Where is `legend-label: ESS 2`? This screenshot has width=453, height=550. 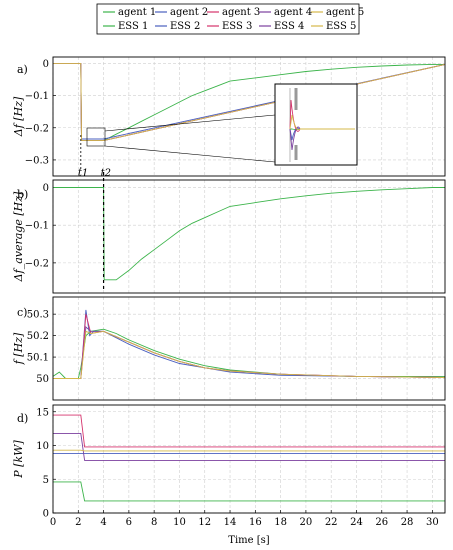
legend-label: ESS 2 is located at coordinates (185, 26).